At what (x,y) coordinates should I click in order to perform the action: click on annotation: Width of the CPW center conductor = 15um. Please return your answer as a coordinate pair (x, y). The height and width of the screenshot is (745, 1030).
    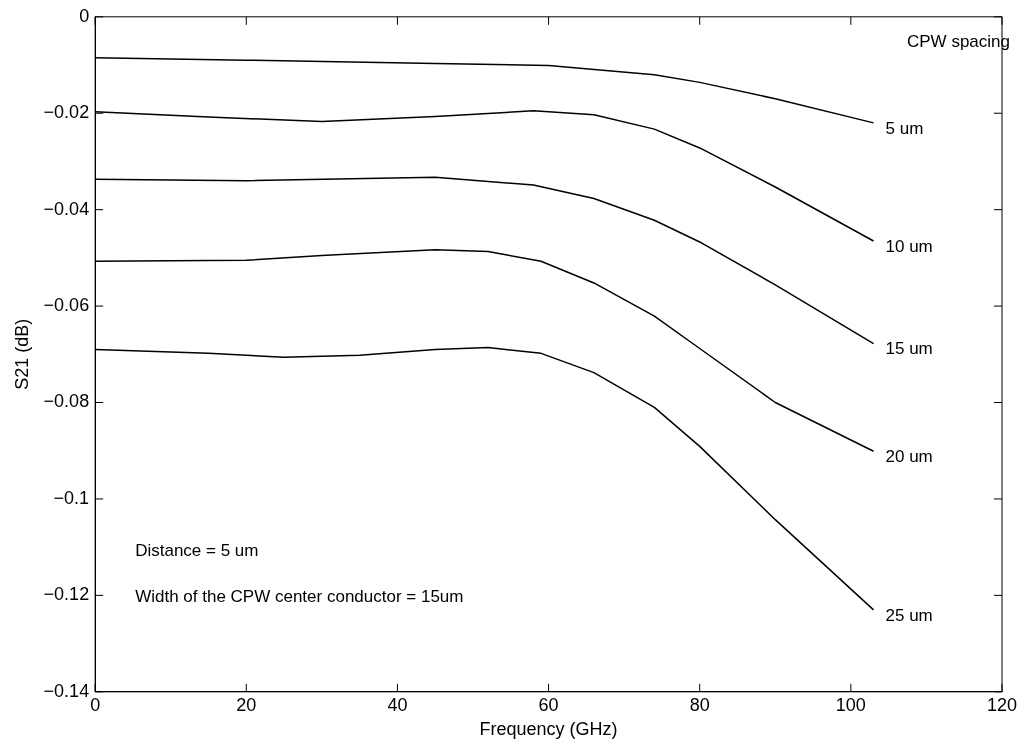
    Looking at the image, I should click on (299, 597).